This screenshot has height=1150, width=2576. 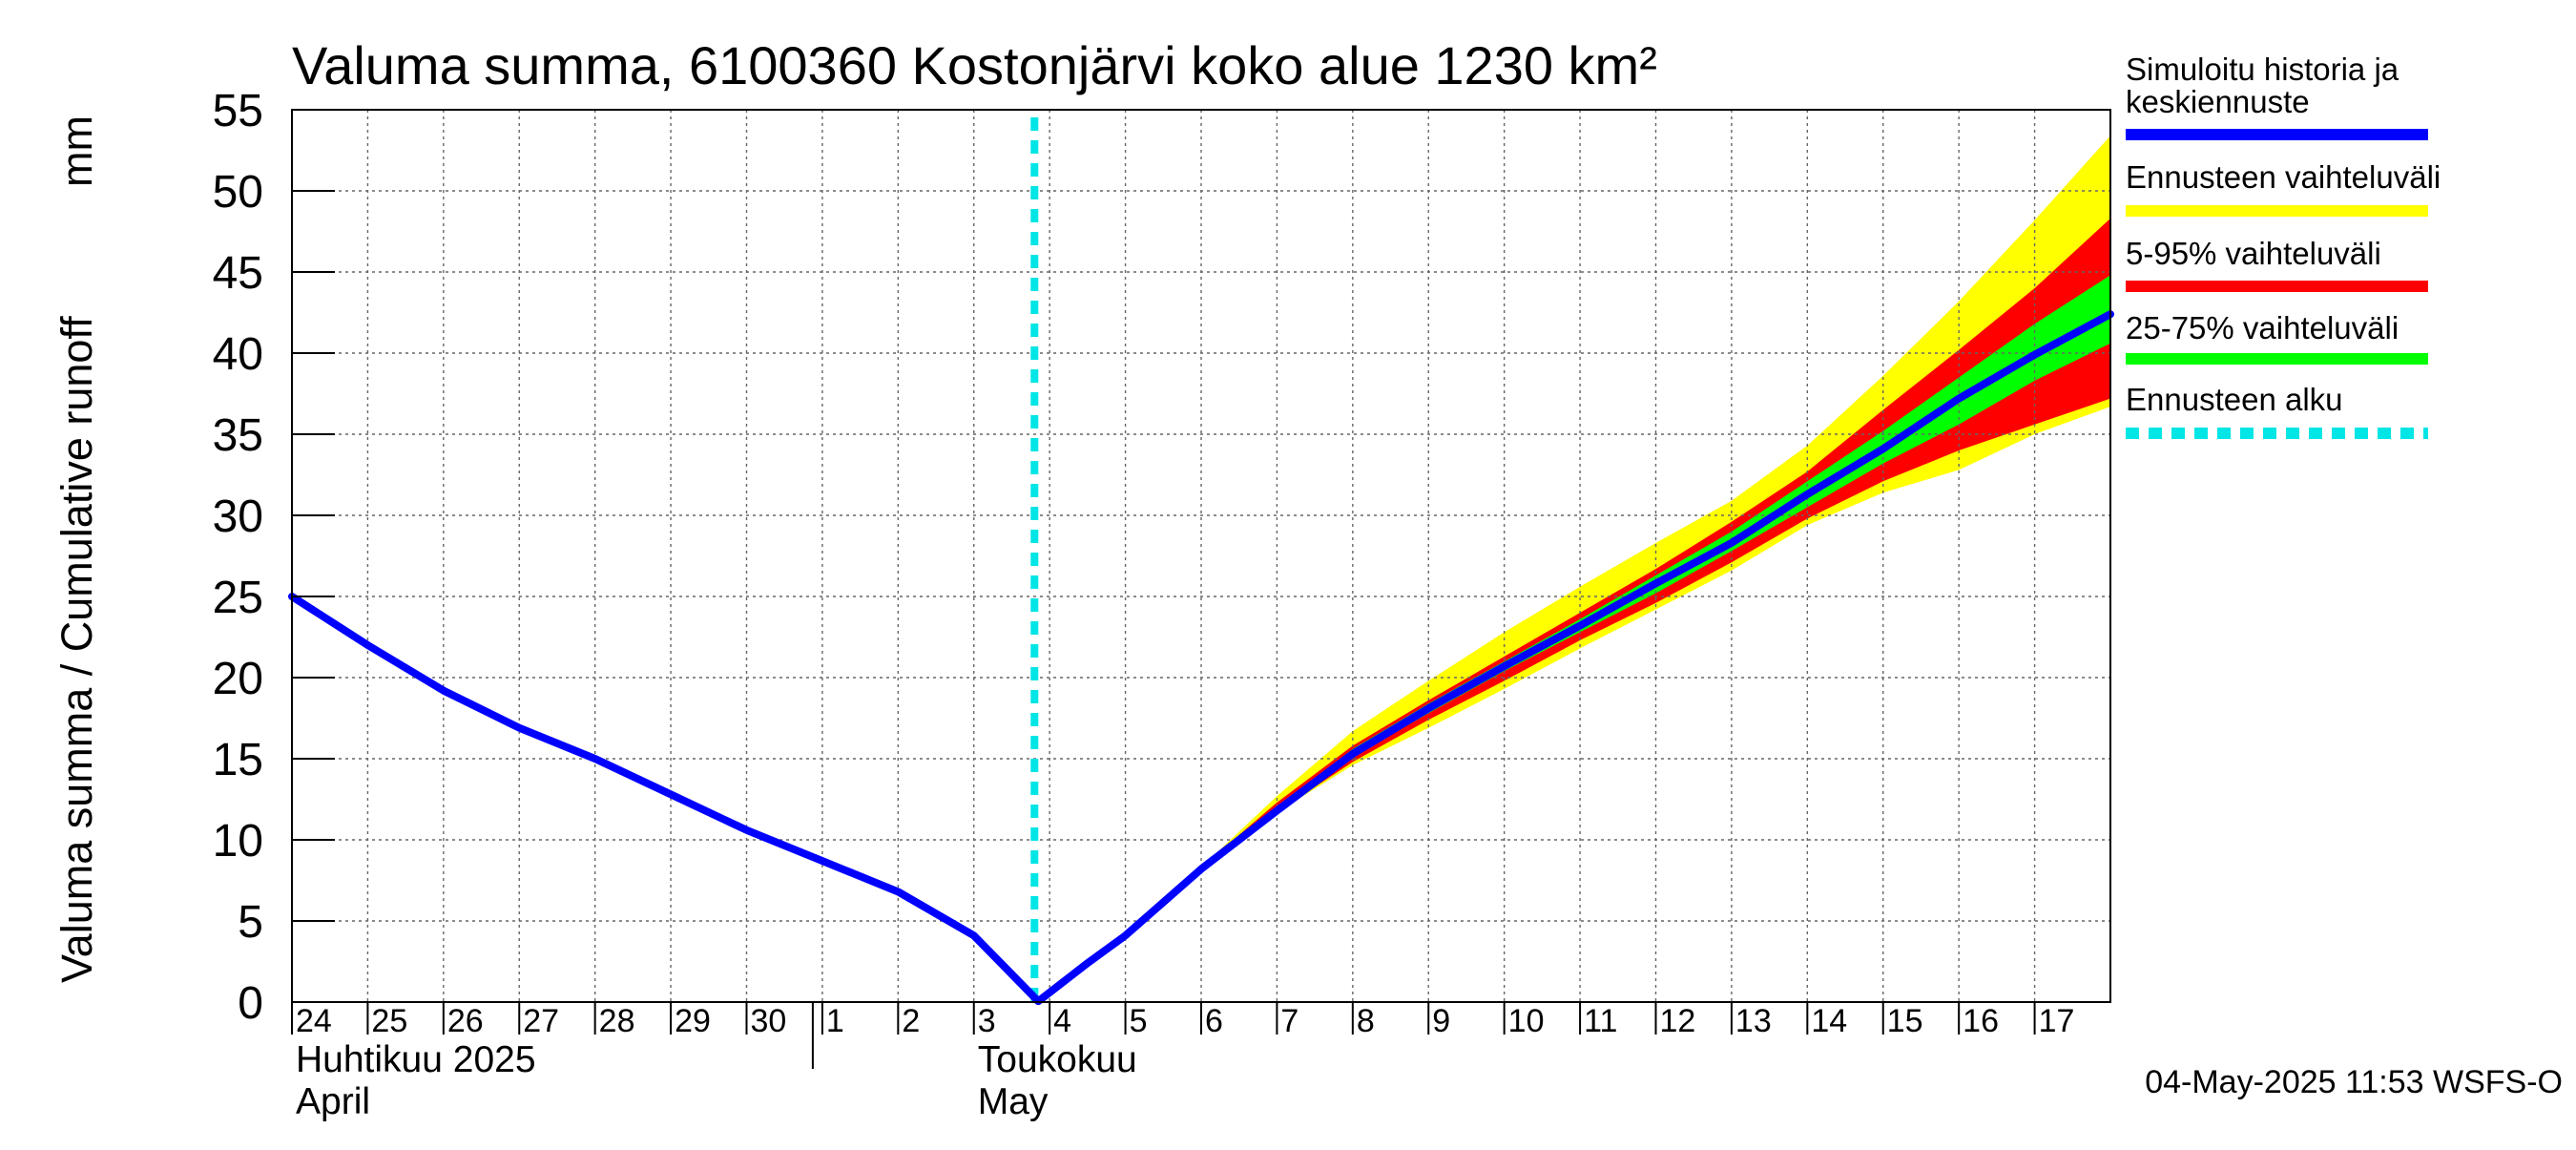 What do you see at coordinates (2262, 69) in the screenshot?
I see `legend-label-1: Simuloitu historia ja` at bounding box center [2262, 69].